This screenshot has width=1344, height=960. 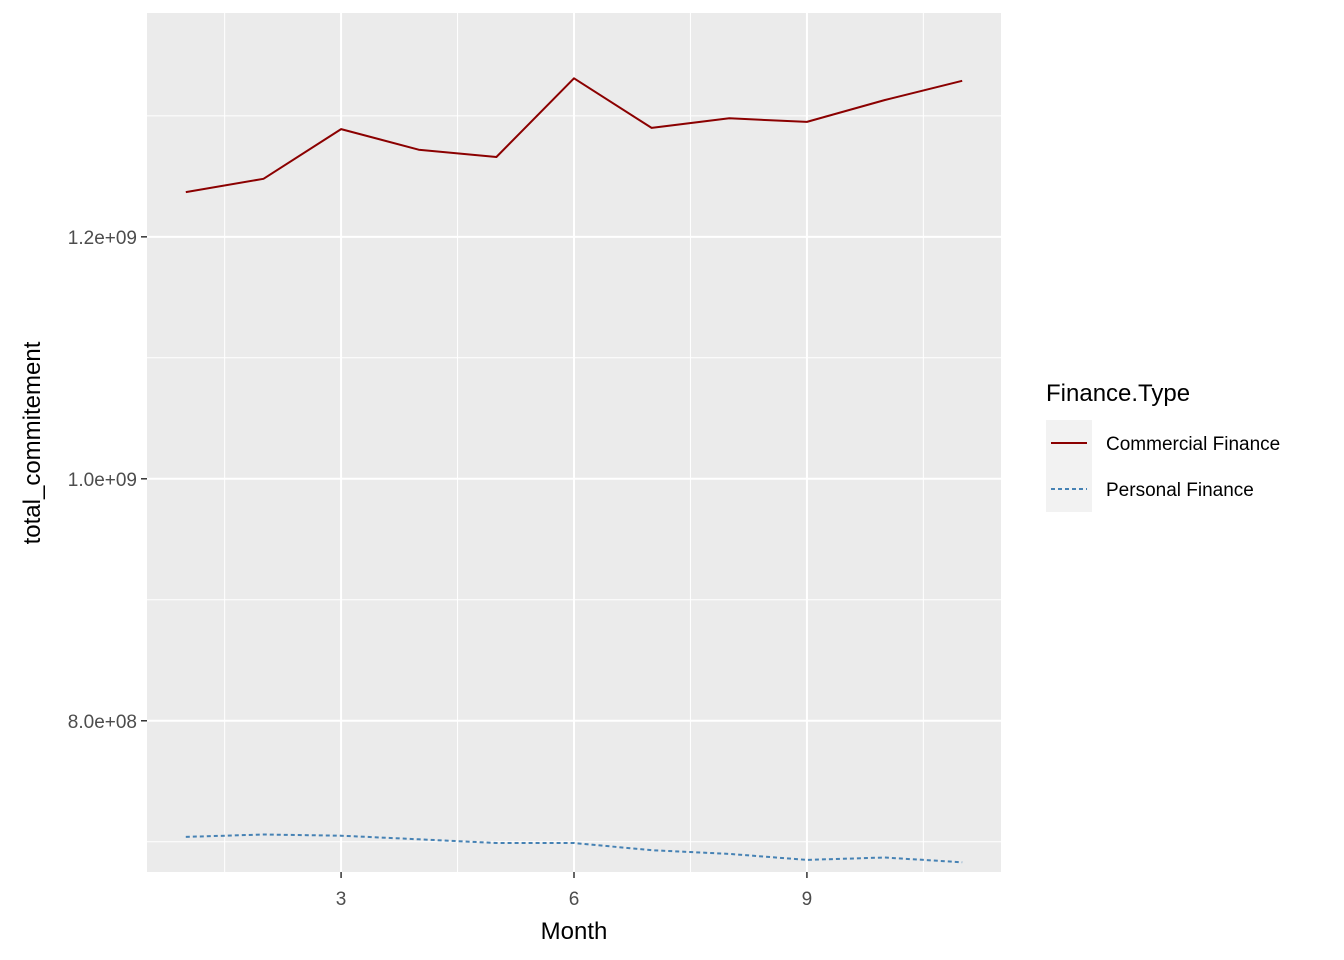 I want to click on y-tick-label: 1.2e+09, so click(x=102, y=238).